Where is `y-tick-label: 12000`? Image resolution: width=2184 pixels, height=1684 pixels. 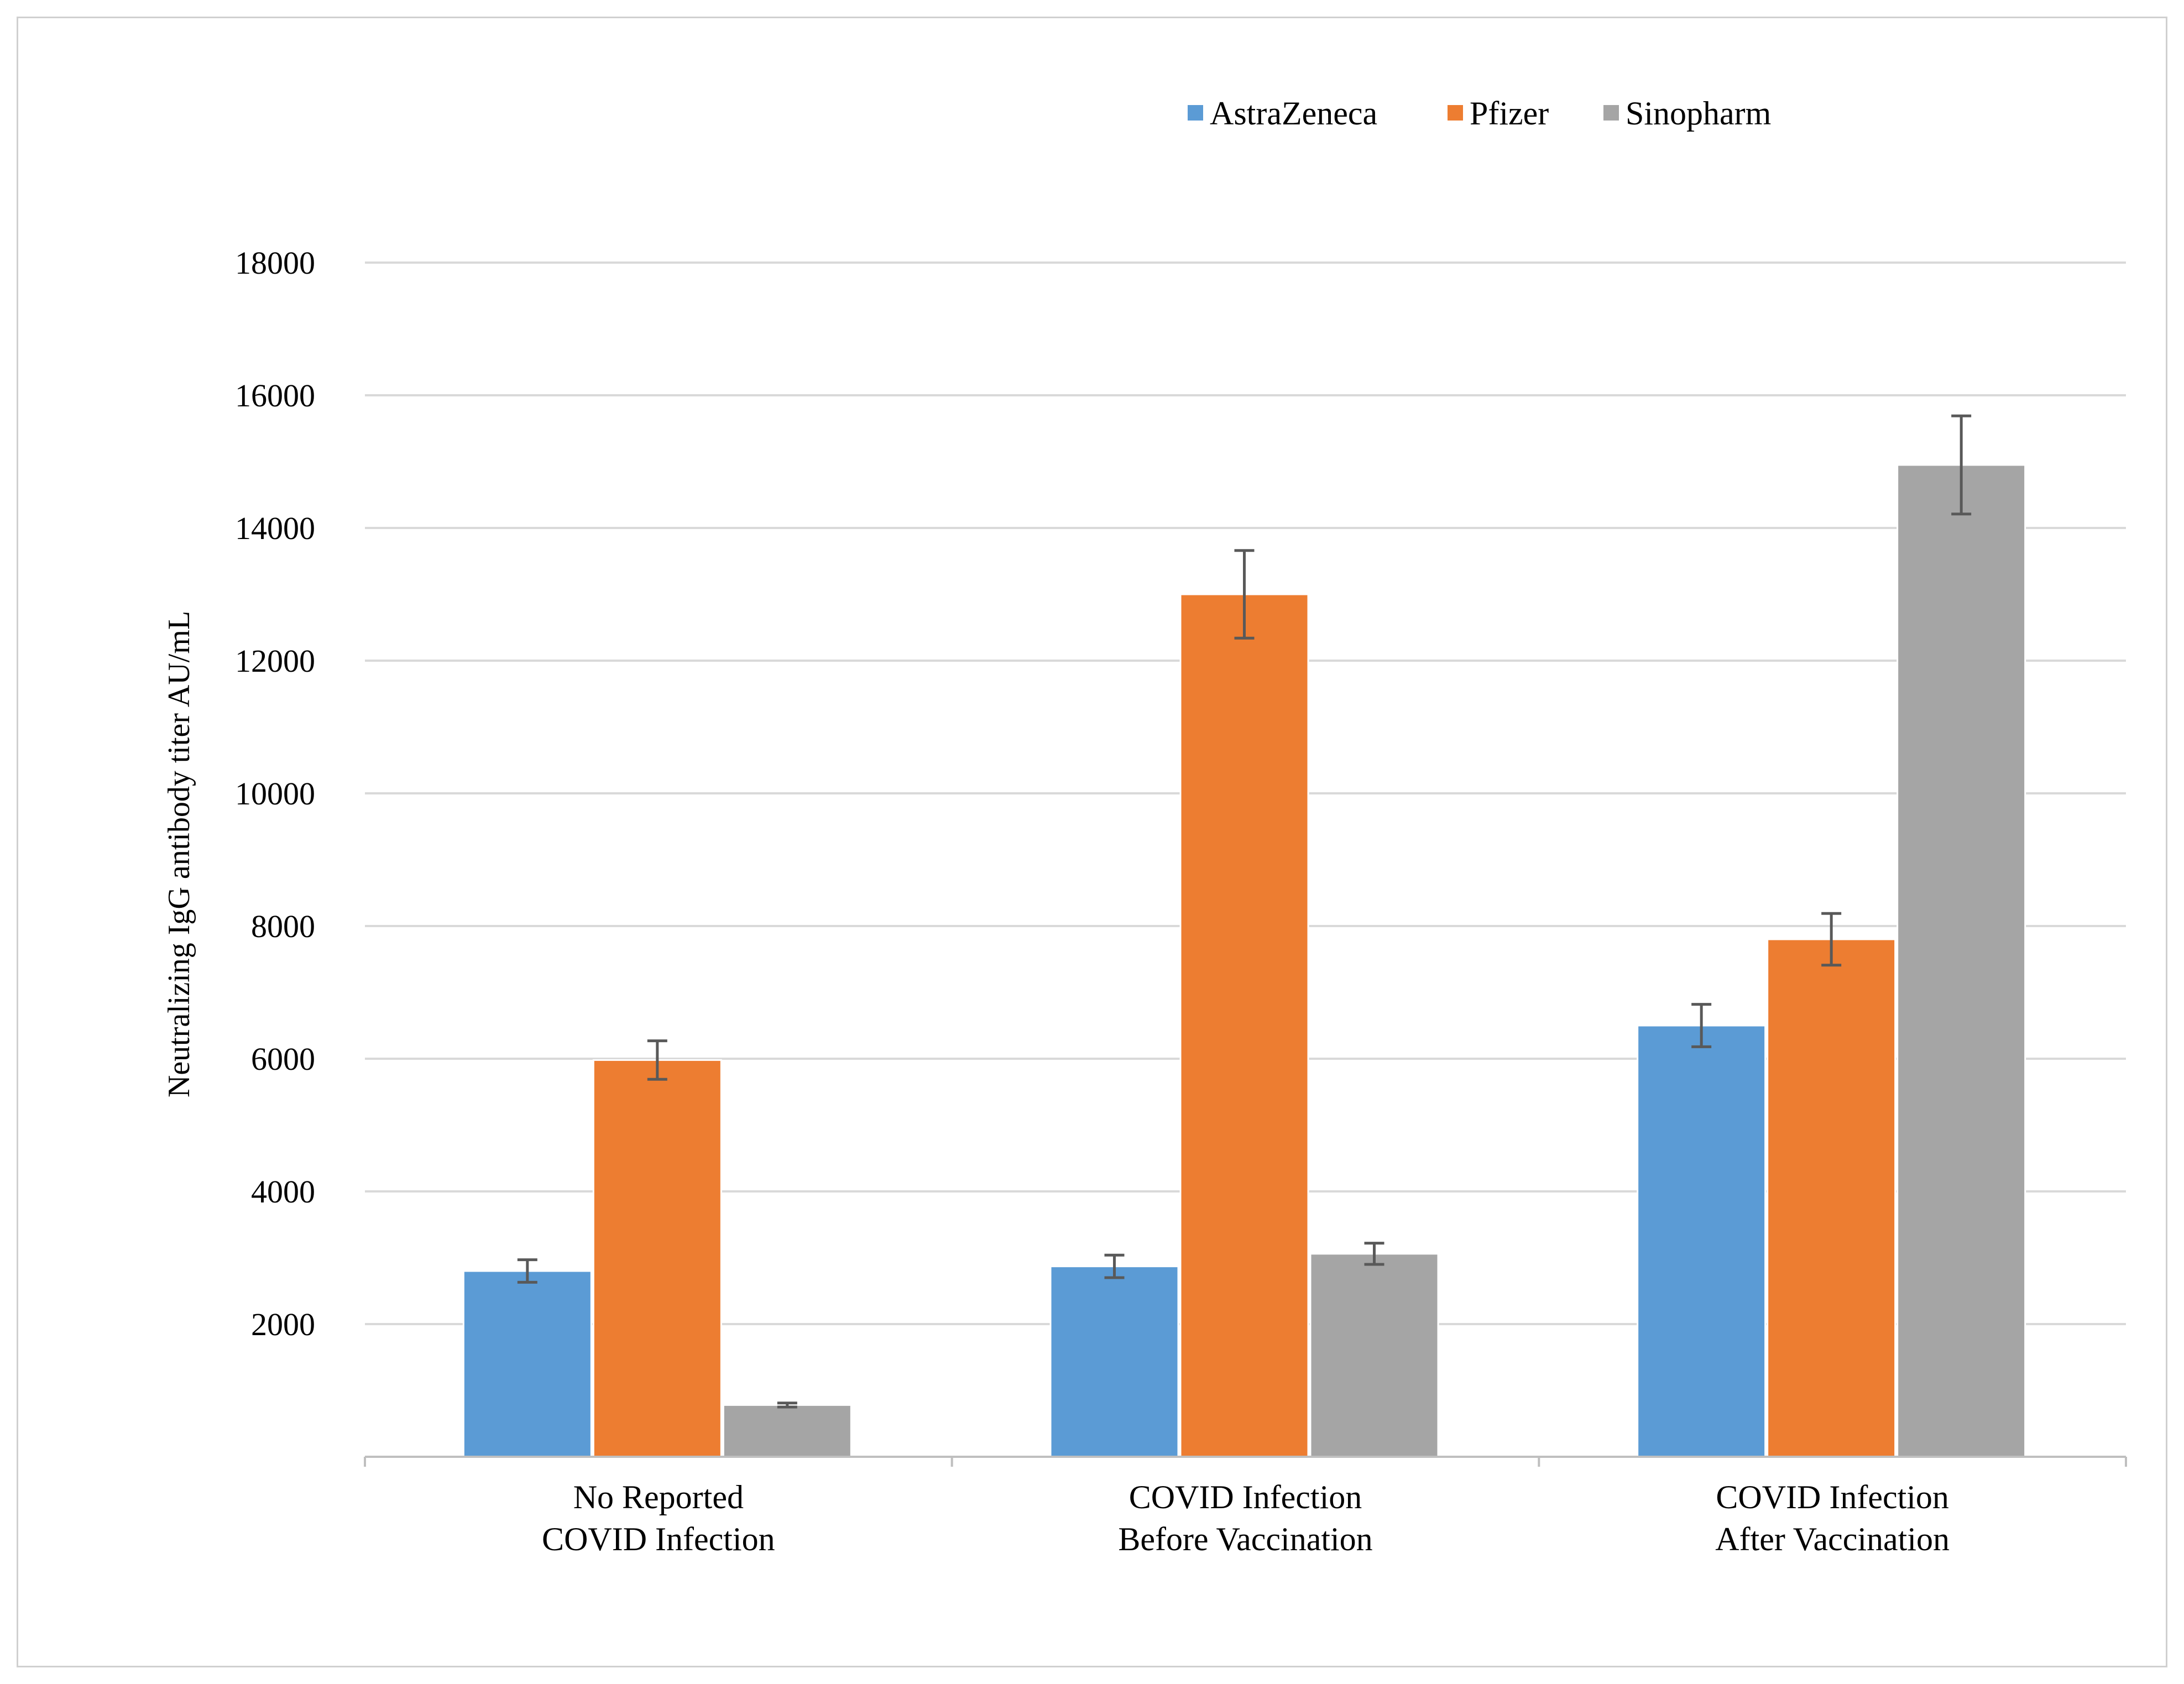
y-tick-label: 12000 is located at coordinates (275, 661).